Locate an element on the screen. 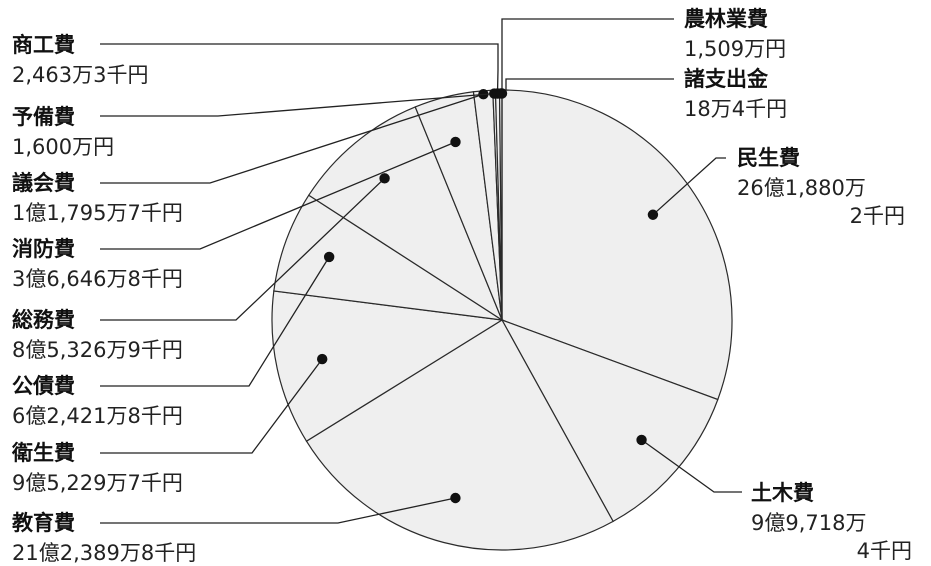  slice-value-label: 26億1,880万 is located at coordinates (801, 188).